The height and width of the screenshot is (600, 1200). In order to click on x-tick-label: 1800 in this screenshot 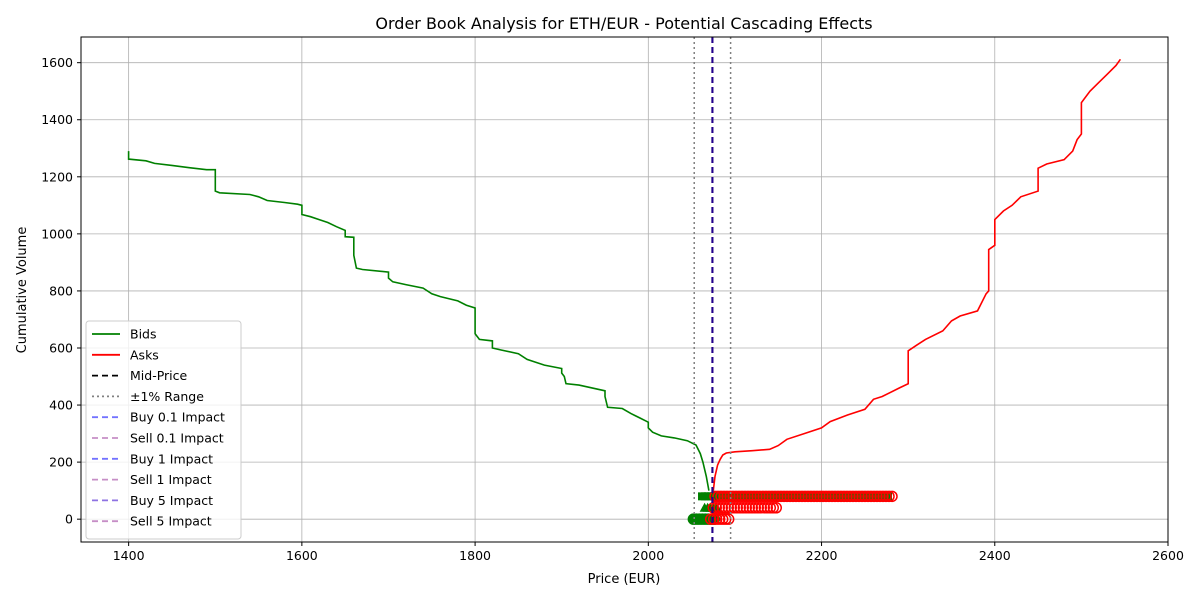, I will do `click(475, 555)`.